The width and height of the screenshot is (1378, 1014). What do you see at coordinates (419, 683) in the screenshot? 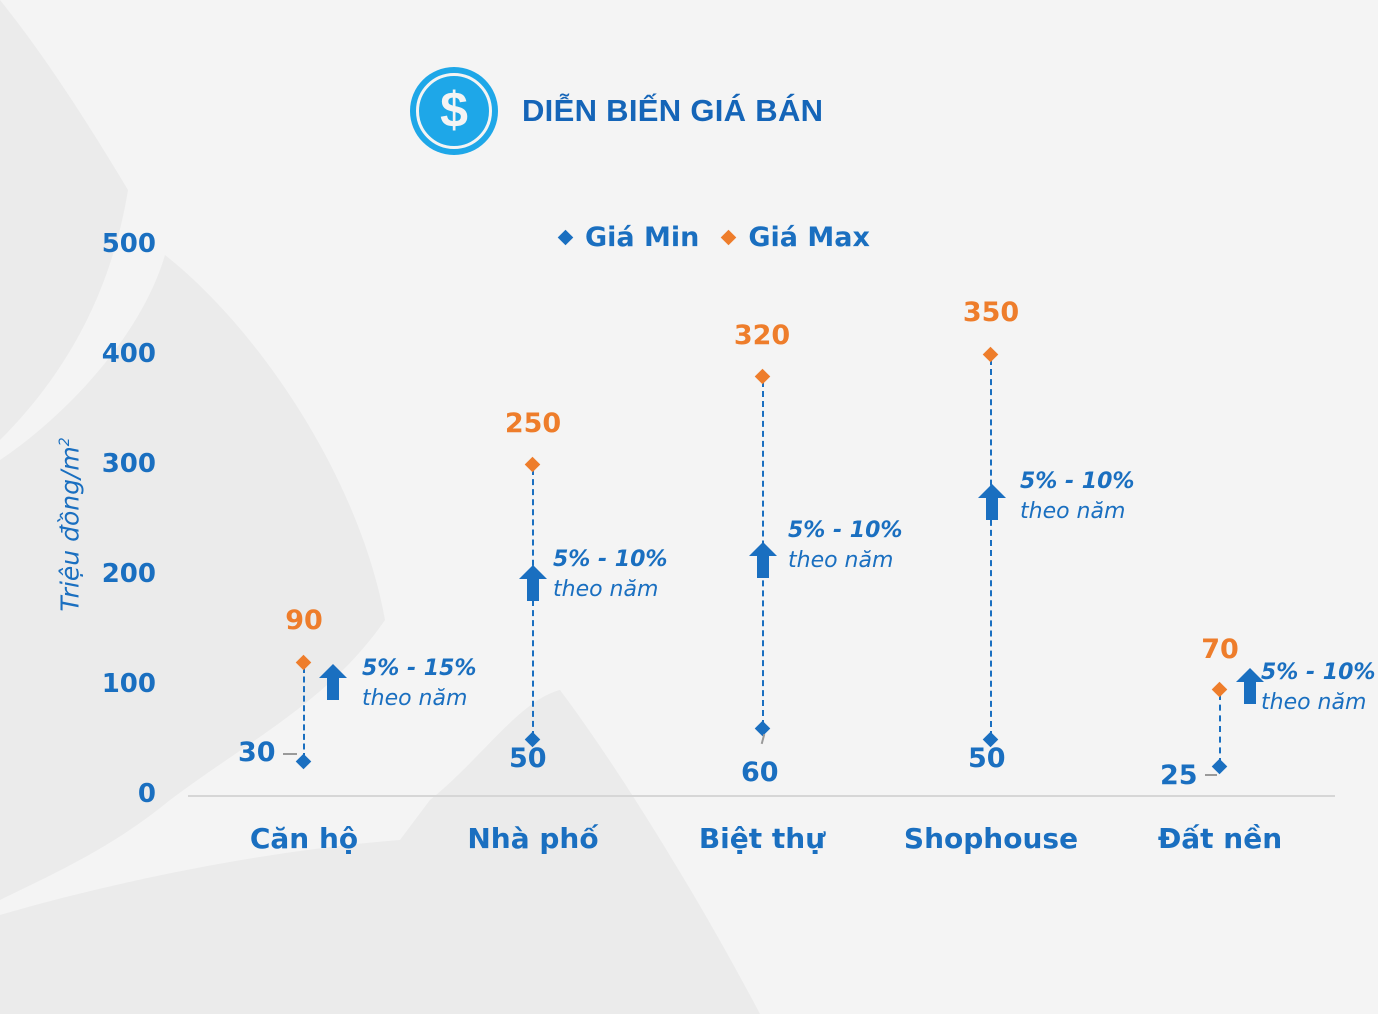
I see `growth-annotation: 5% - 15% theo năm` at bounding box center [419, 683].